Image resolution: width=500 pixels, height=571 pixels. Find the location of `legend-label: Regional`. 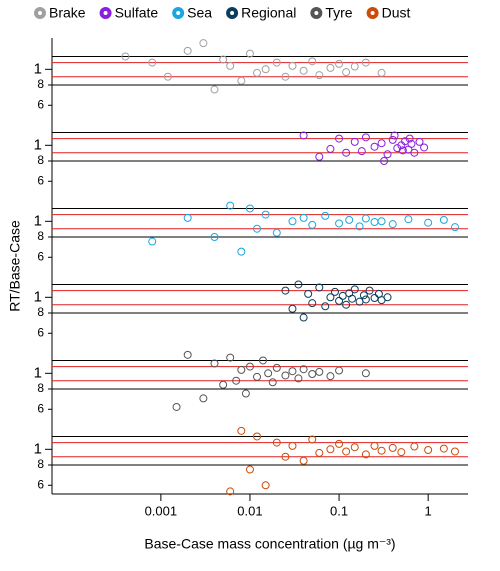

legend-label: Regional is located at coordinates (268, 13).